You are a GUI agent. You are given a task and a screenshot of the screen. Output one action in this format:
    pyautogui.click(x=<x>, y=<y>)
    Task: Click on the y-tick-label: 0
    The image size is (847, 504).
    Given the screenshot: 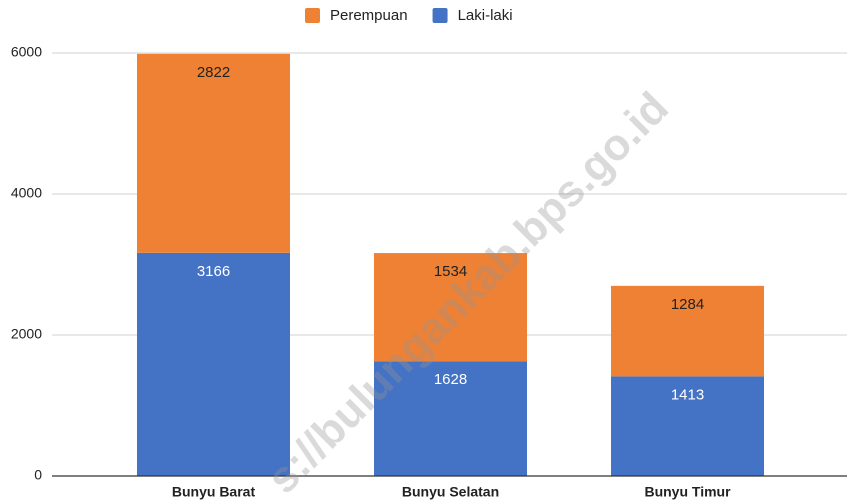 What is the action you would take?
    pyautogui.click(x=38, y=475)
    